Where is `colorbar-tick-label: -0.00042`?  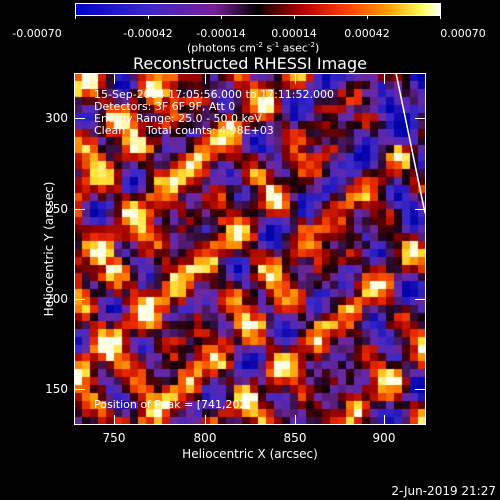 colorbar-tick-label: -0.00042 is located at coordinates (148, 33).